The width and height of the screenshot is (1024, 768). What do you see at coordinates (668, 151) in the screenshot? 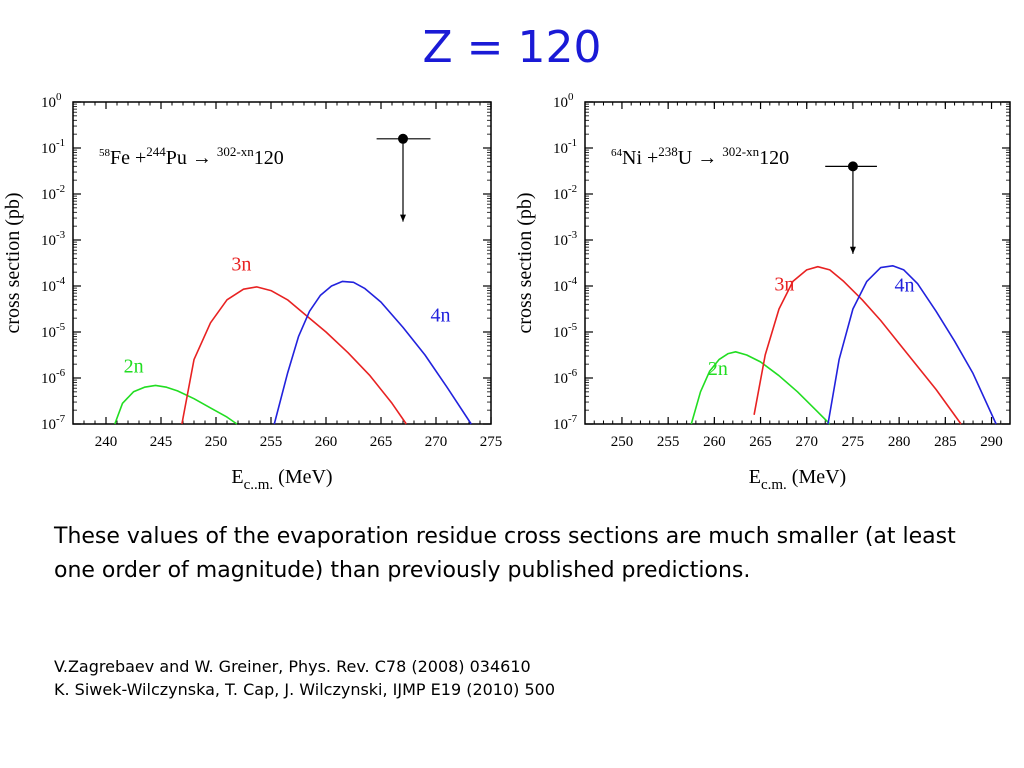
I see `target-mass: 238` at bounding box center [668, 151].